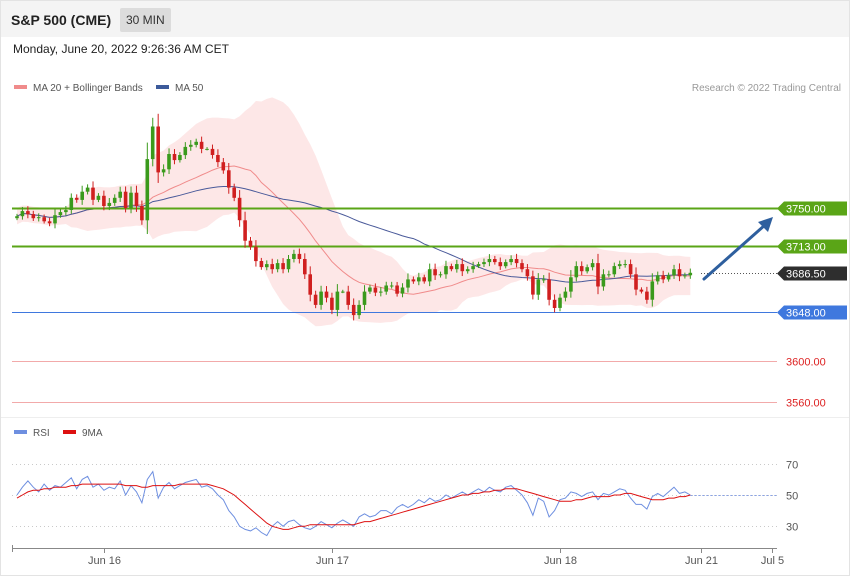  What do you see at coordinates (332, 561) in the screenshot?
I see `x-tick-label: Jun 17` at bounding box center [332, 561].